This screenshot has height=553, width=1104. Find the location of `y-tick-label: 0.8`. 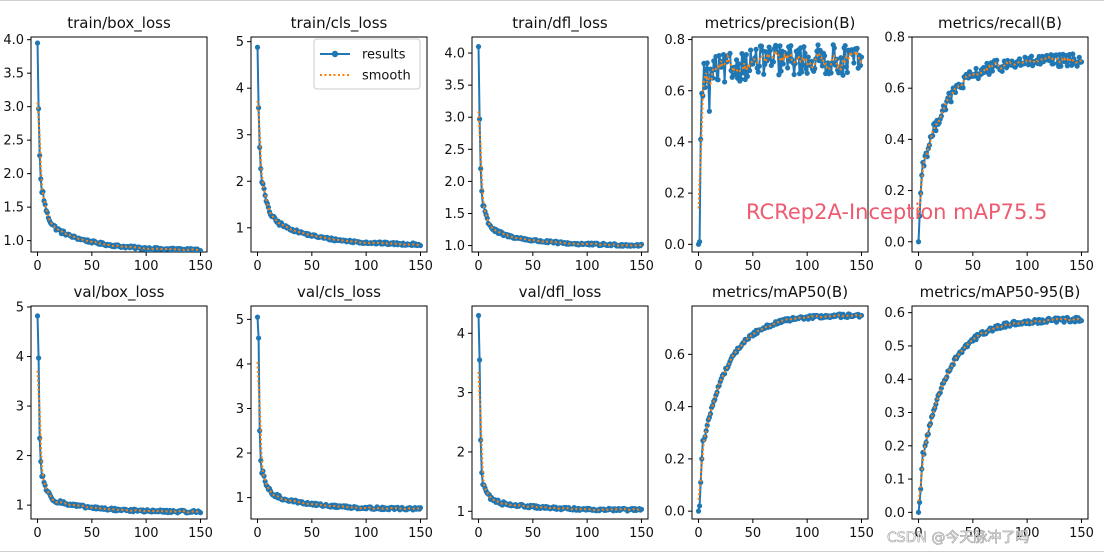

y-tick-label: 0.8 is located at coordinates (674, 40).